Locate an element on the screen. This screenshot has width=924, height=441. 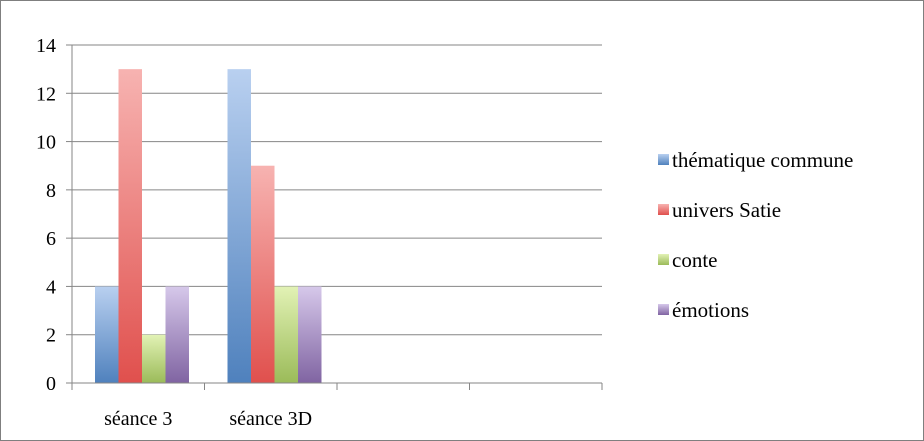
y-tick-label: 12 is located at coordinates (46, 94).